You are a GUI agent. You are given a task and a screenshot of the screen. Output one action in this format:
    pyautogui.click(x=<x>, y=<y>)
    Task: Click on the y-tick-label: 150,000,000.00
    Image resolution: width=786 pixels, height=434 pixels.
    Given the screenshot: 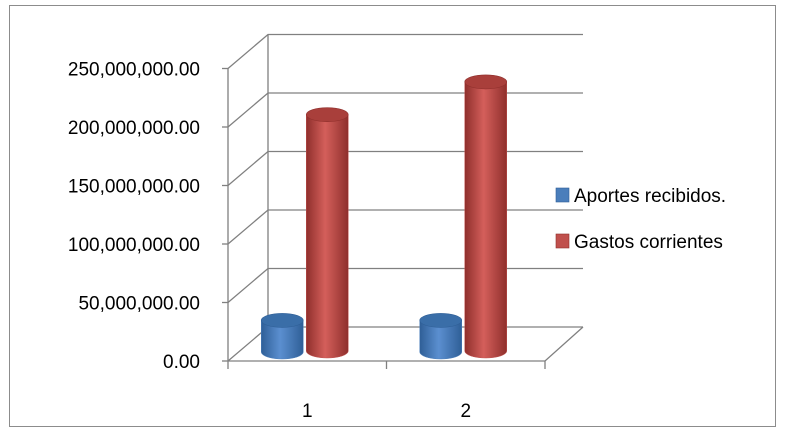 What is the action you would take?
    pyautogui.click(x=134, y=187)
    